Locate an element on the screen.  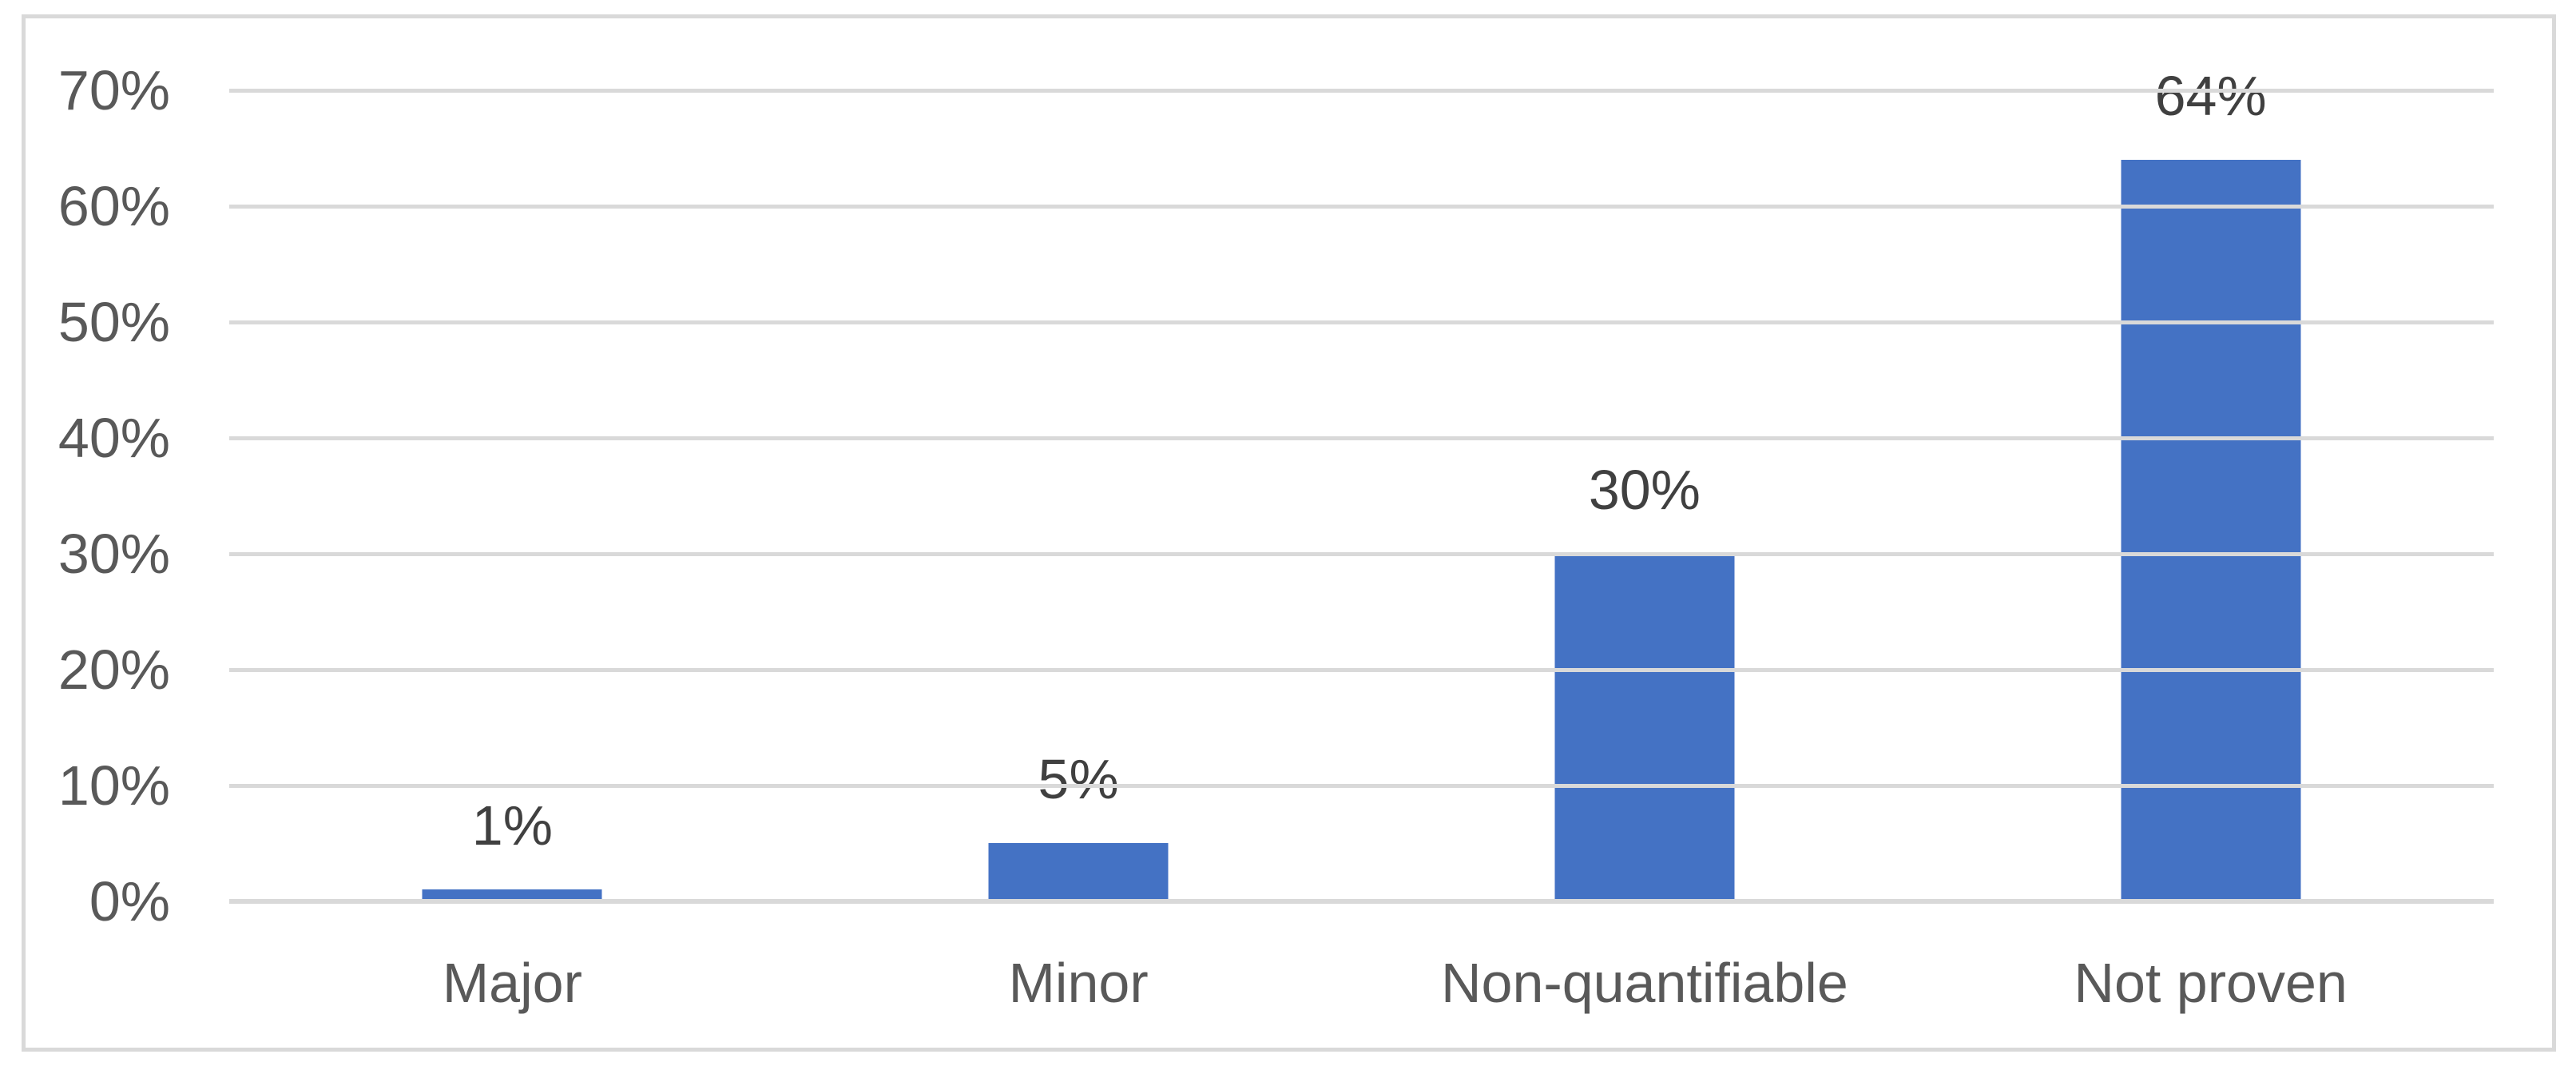
y-axis-tick-label: 70% is located at coordinates (114, 90).